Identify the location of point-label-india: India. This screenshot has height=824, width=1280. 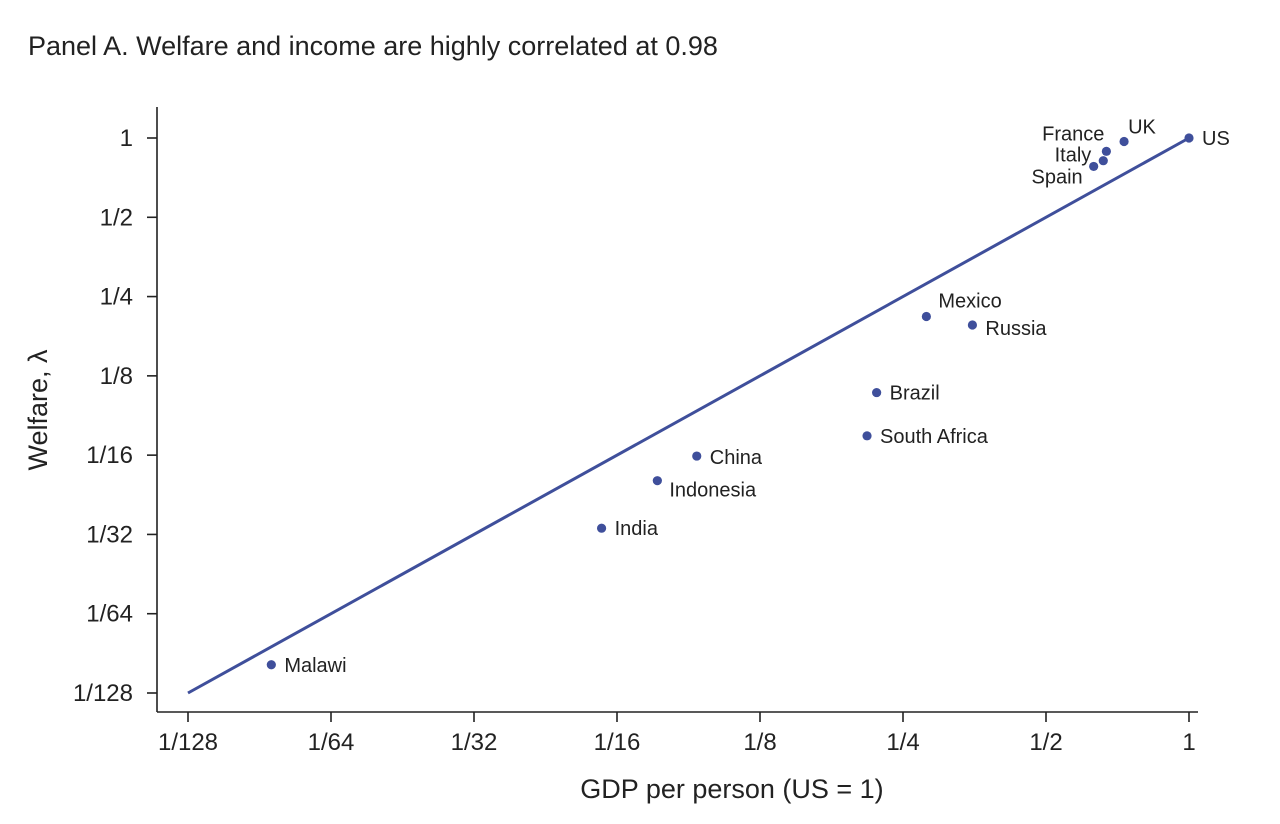
(637, 529).